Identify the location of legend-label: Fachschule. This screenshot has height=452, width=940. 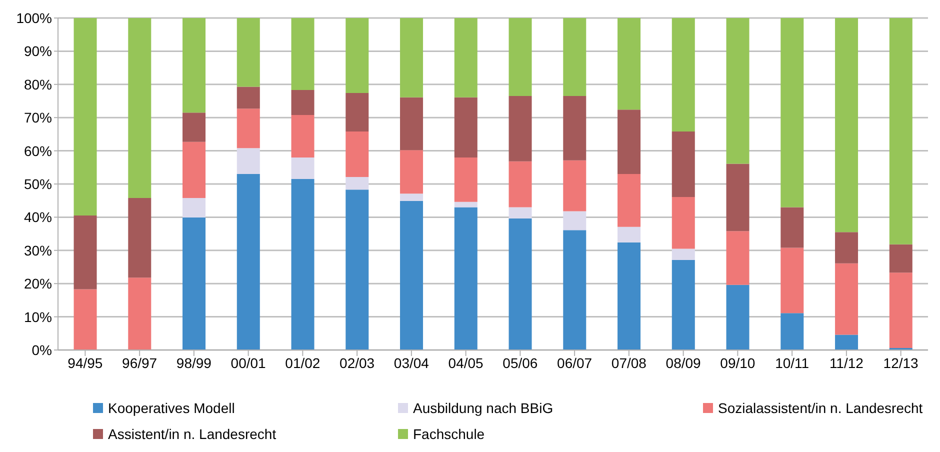
(449, 434).